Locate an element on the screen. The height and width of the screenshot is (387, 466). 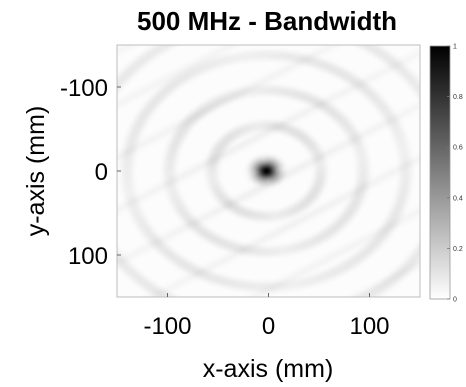
y-tick-label: 0 is located at coordinates (101, 172).